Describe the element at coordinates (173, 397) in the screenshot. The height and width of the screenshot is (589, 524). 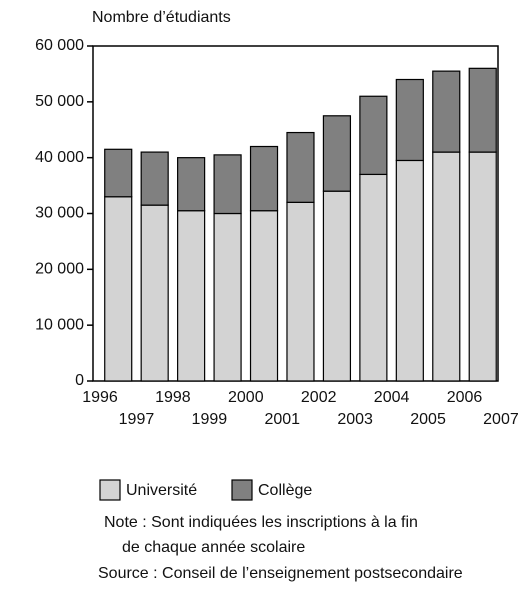
I see `x-tick-label: 1998` at that location.